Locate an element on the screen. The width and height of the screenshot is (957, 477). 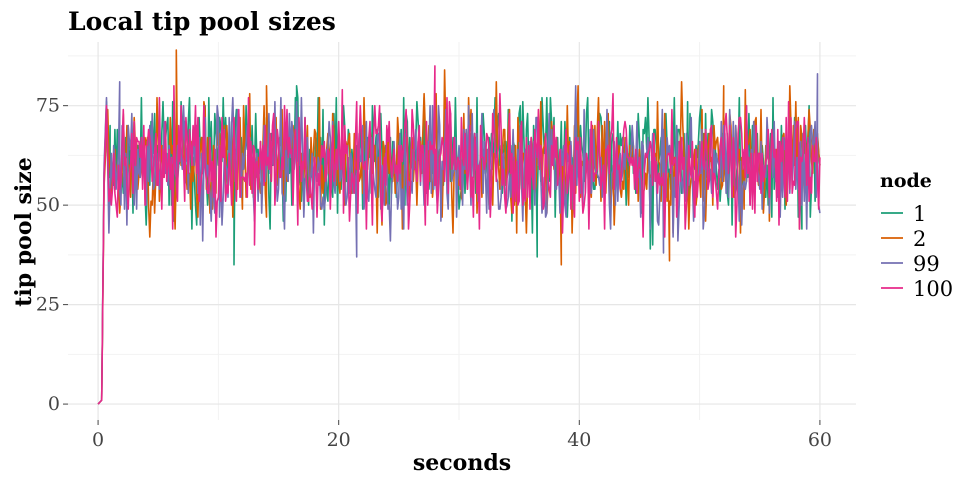
x-tick-label: 0 is located at coordinates (98, 440).